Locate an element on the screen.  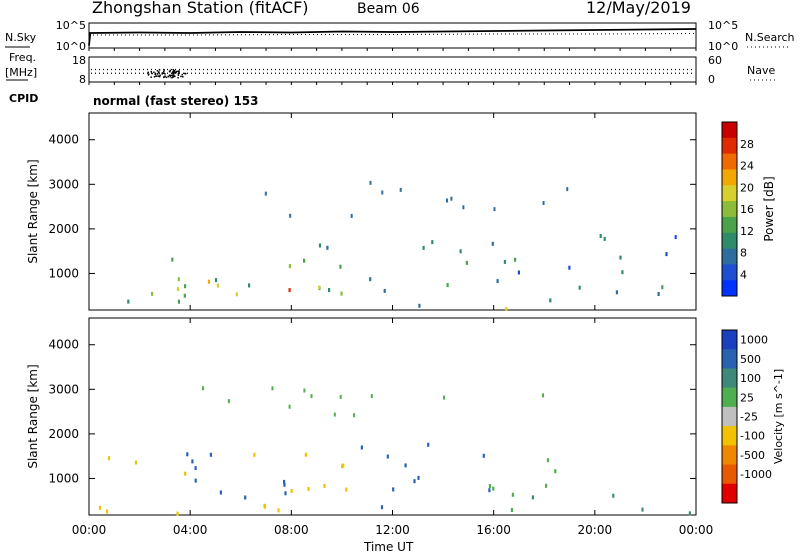
noise-series: 10^5 10^0 10^5 10^0 is located at coordinates (397, 36).